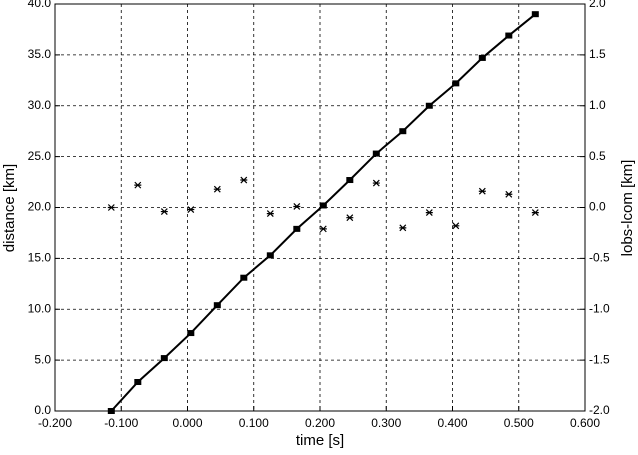 The width and height of the screenshot is (638, 455). Describe the element at coordinates (121, 423) in the screenshot. I see `x-tick-label: -0.100` at that location.